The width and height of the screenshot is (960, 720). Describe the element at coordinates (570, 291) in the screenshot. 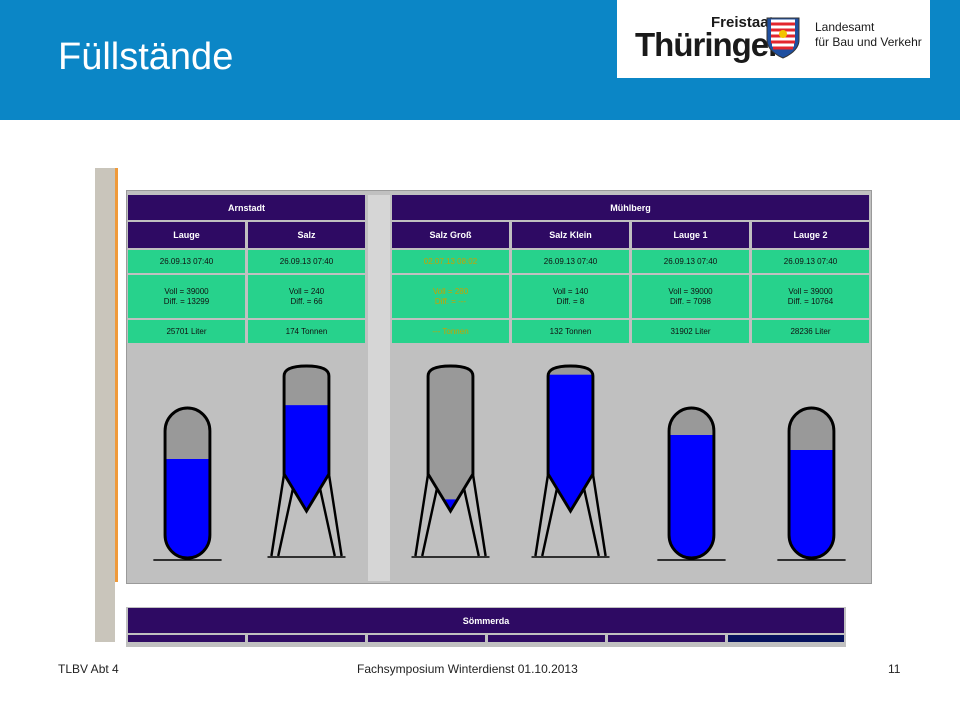

I see `capacity-full-value: Voll = 140` at that location.